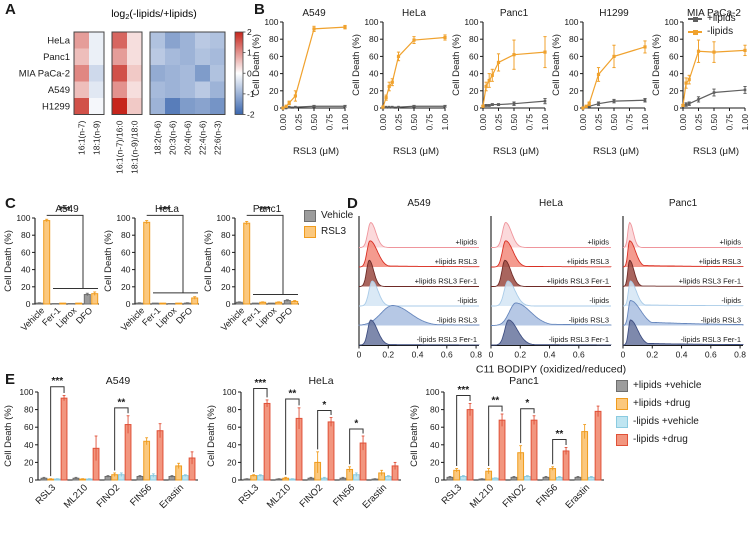 This screenshot has width=752, height=544. I want to click on bar-A549-ML210-+lipids +drug, so click(83, 479).